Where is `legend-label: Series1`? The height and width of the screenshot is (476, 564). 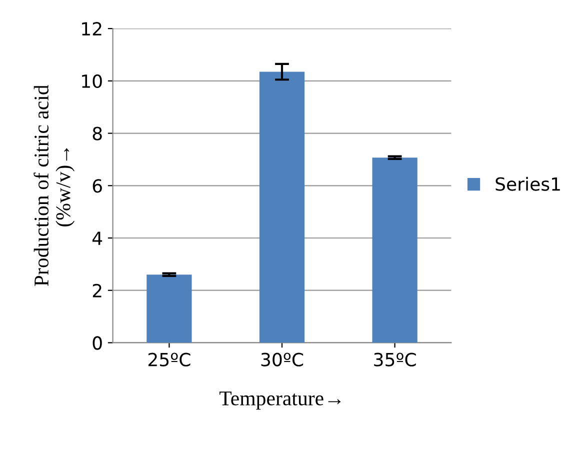 legend-label: Series1 is located at coordinates (528, 183).